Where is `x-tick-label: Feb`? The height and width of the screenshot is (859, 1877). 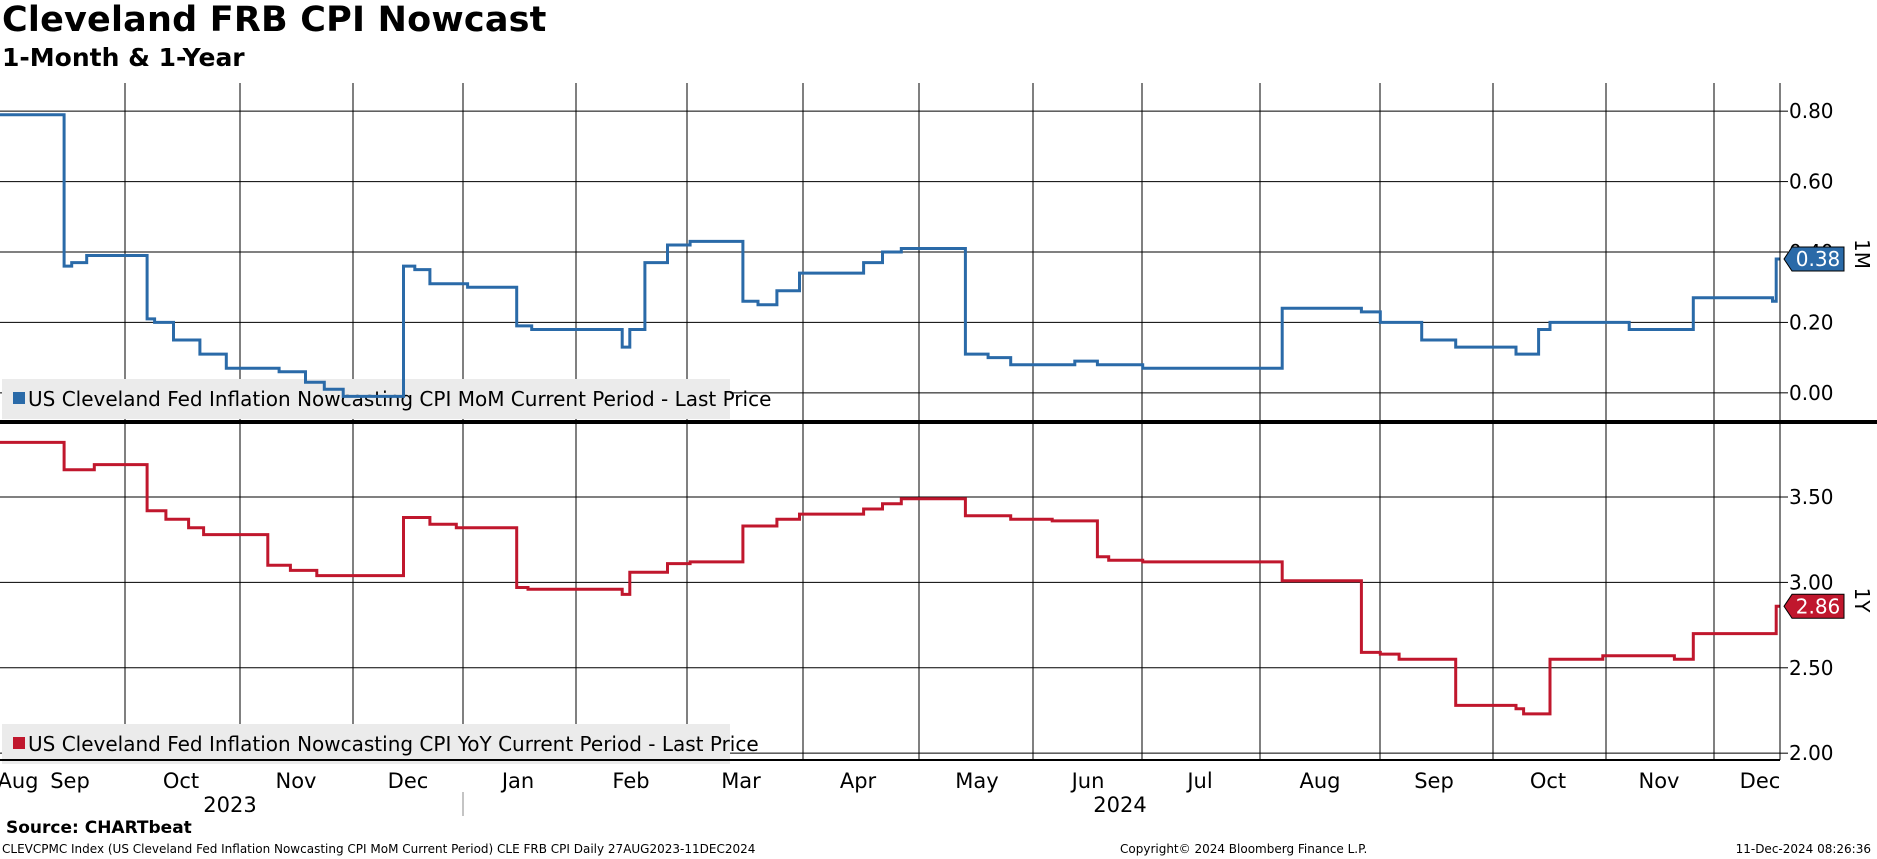
x-tick-label: Feb is located at coordinates (630, 781).